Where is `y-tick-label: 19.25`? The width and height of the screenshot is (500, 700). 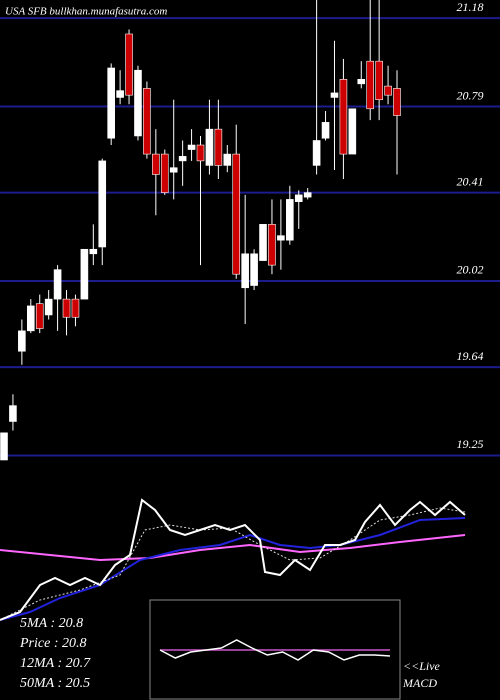
y-tick-label: 19.25 is located at coordinates (470, 444).